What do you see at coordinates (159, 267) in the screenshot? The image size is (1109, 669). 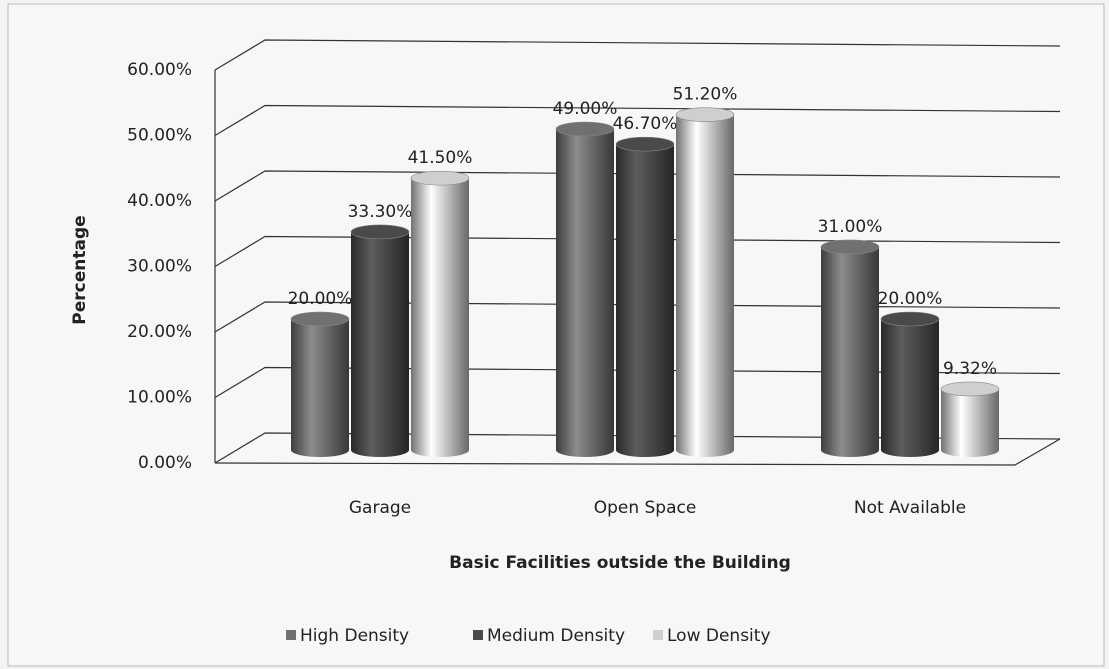 I see `y-tick-label: 30.00%` at bounding box center [159, 267].